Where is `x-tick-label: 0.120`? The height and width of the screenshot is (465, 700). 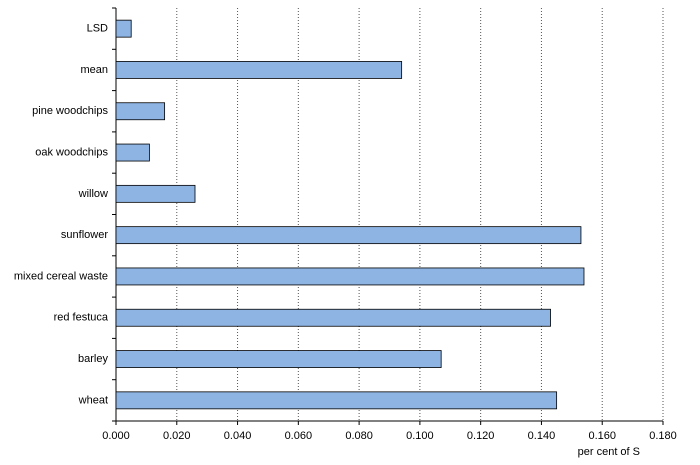
x-tick-label: 0.120 is located at coordinates (481, 436).